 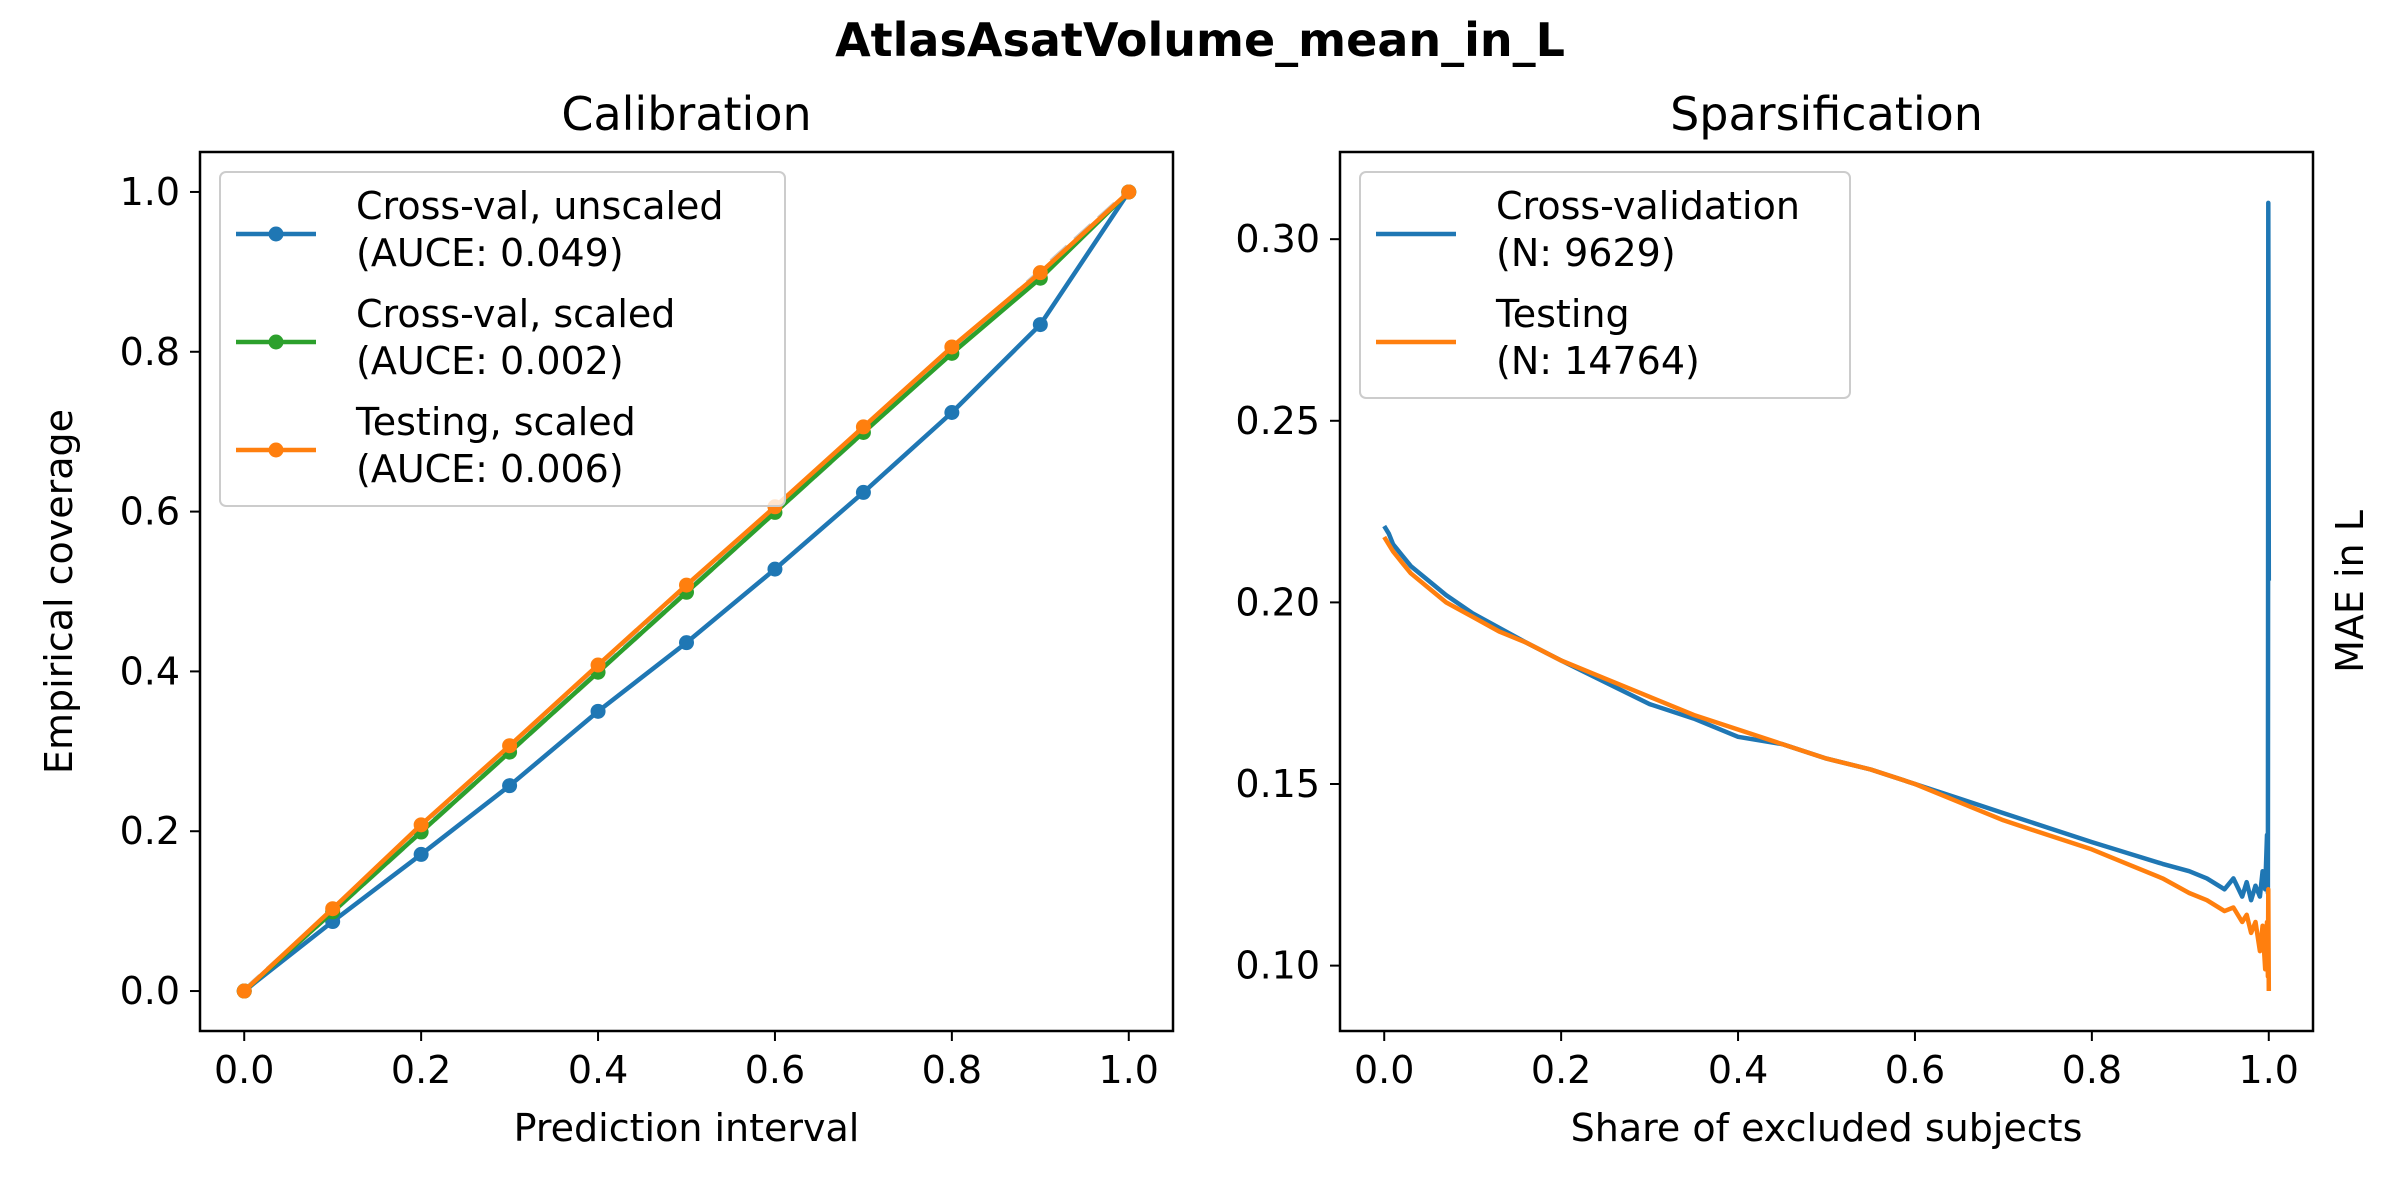 What do you see at coordinates (1827, 763) in the screenshot?
I see `sparsification-series-line-testing` at bounding box center [1827, 763].